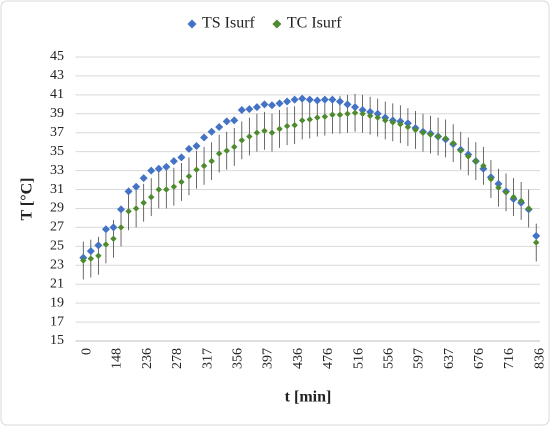  What do you see at coordinates (57, 113) in the screenshot?
I see `y-tick-label: 39` at bounding box center [57, 113].